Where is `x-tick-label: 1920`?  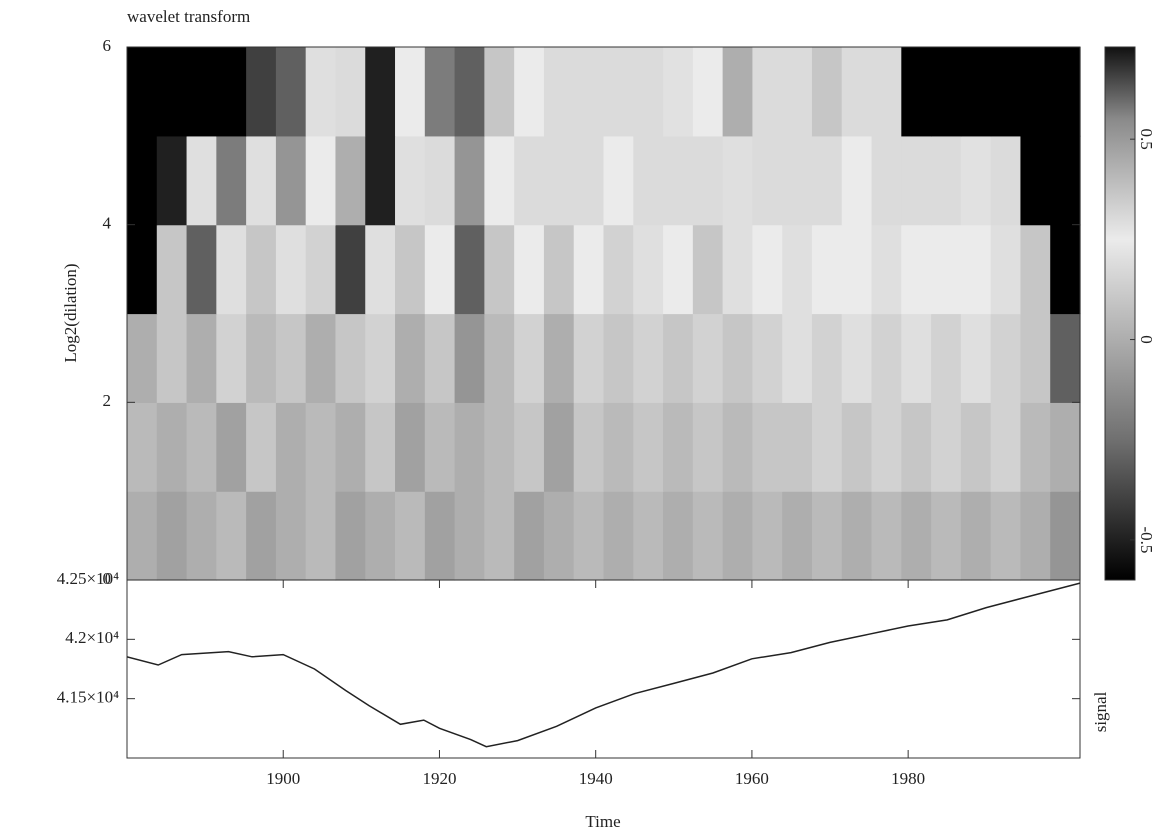 x-tick-label: 1920 is located at coordinates (439, 778).